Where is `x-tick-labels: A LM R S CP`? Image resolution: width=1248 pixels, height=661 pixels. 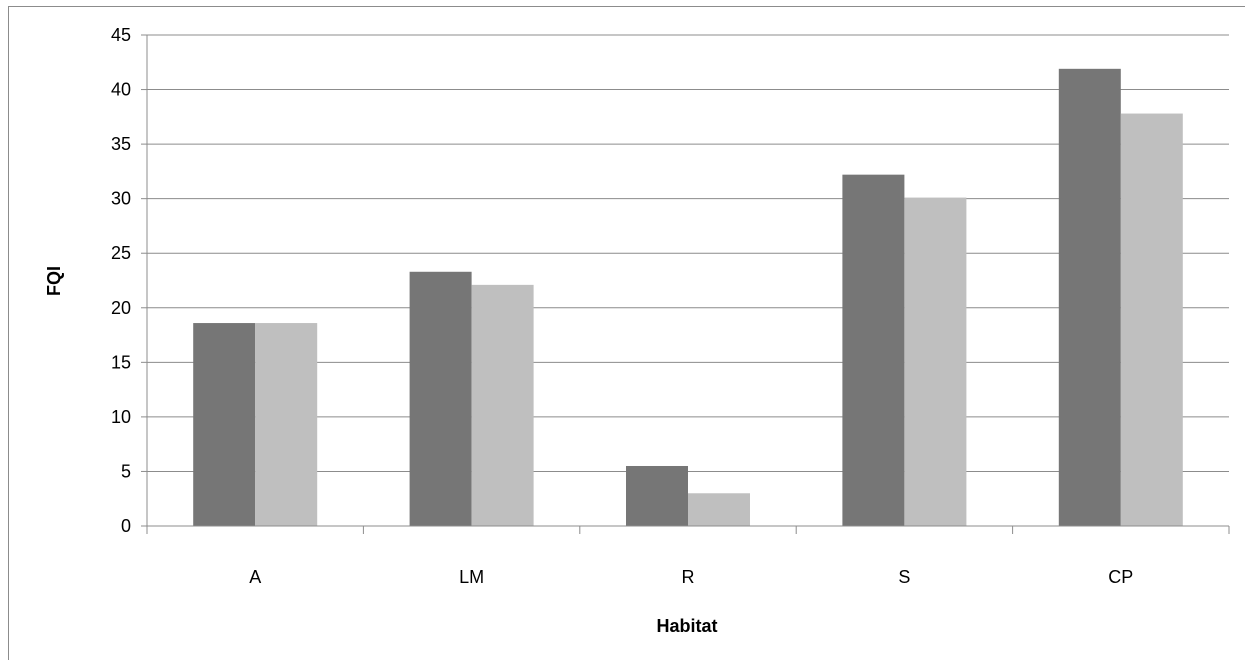
x-tick-labels: A LM R S CP is located at coordinates (691, 577).